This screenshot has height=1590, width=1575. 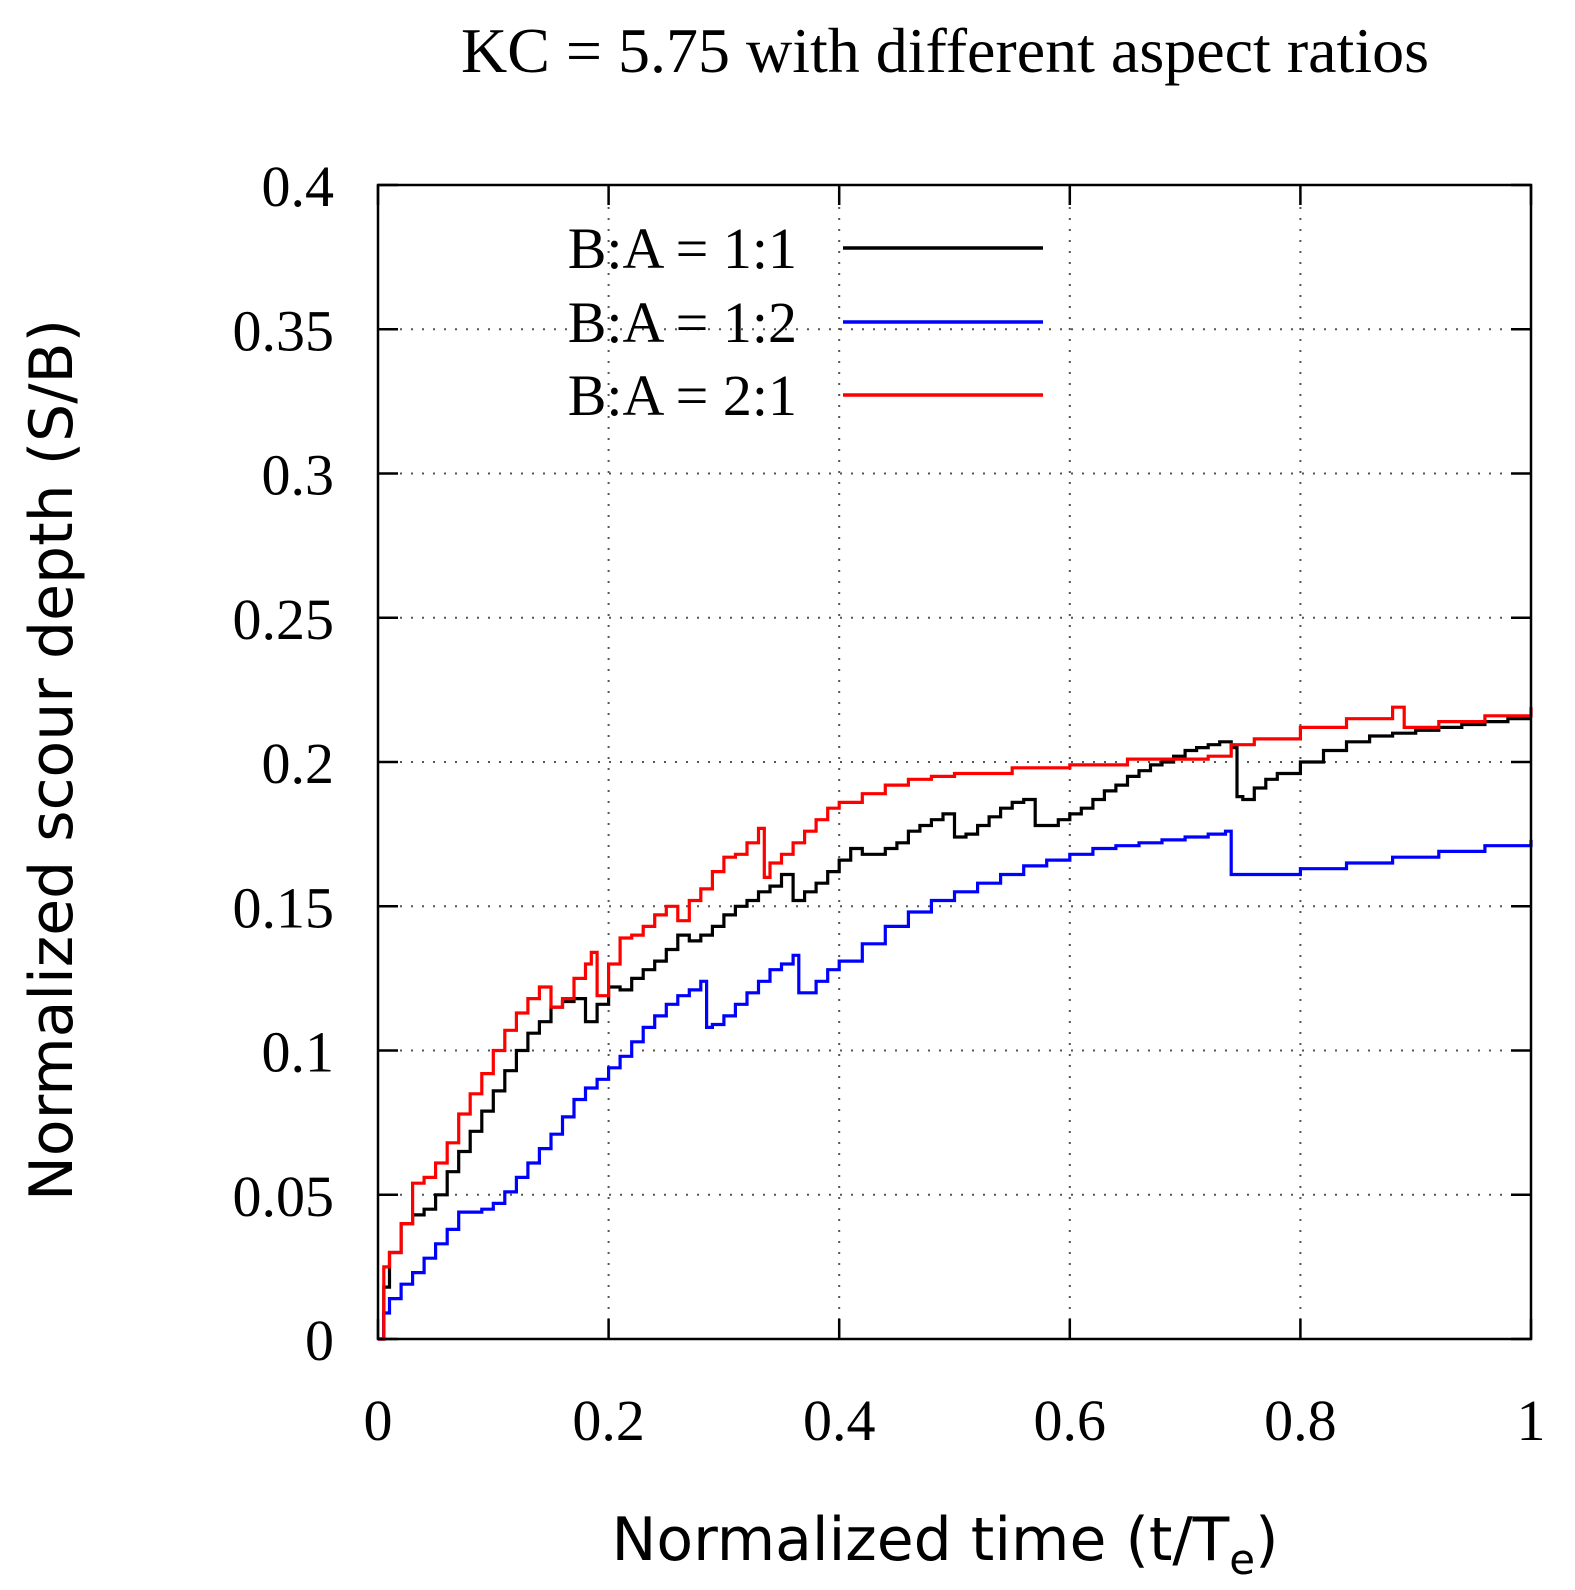 I want to click on x-tick-label: 0, so click(x=378, y=1420).